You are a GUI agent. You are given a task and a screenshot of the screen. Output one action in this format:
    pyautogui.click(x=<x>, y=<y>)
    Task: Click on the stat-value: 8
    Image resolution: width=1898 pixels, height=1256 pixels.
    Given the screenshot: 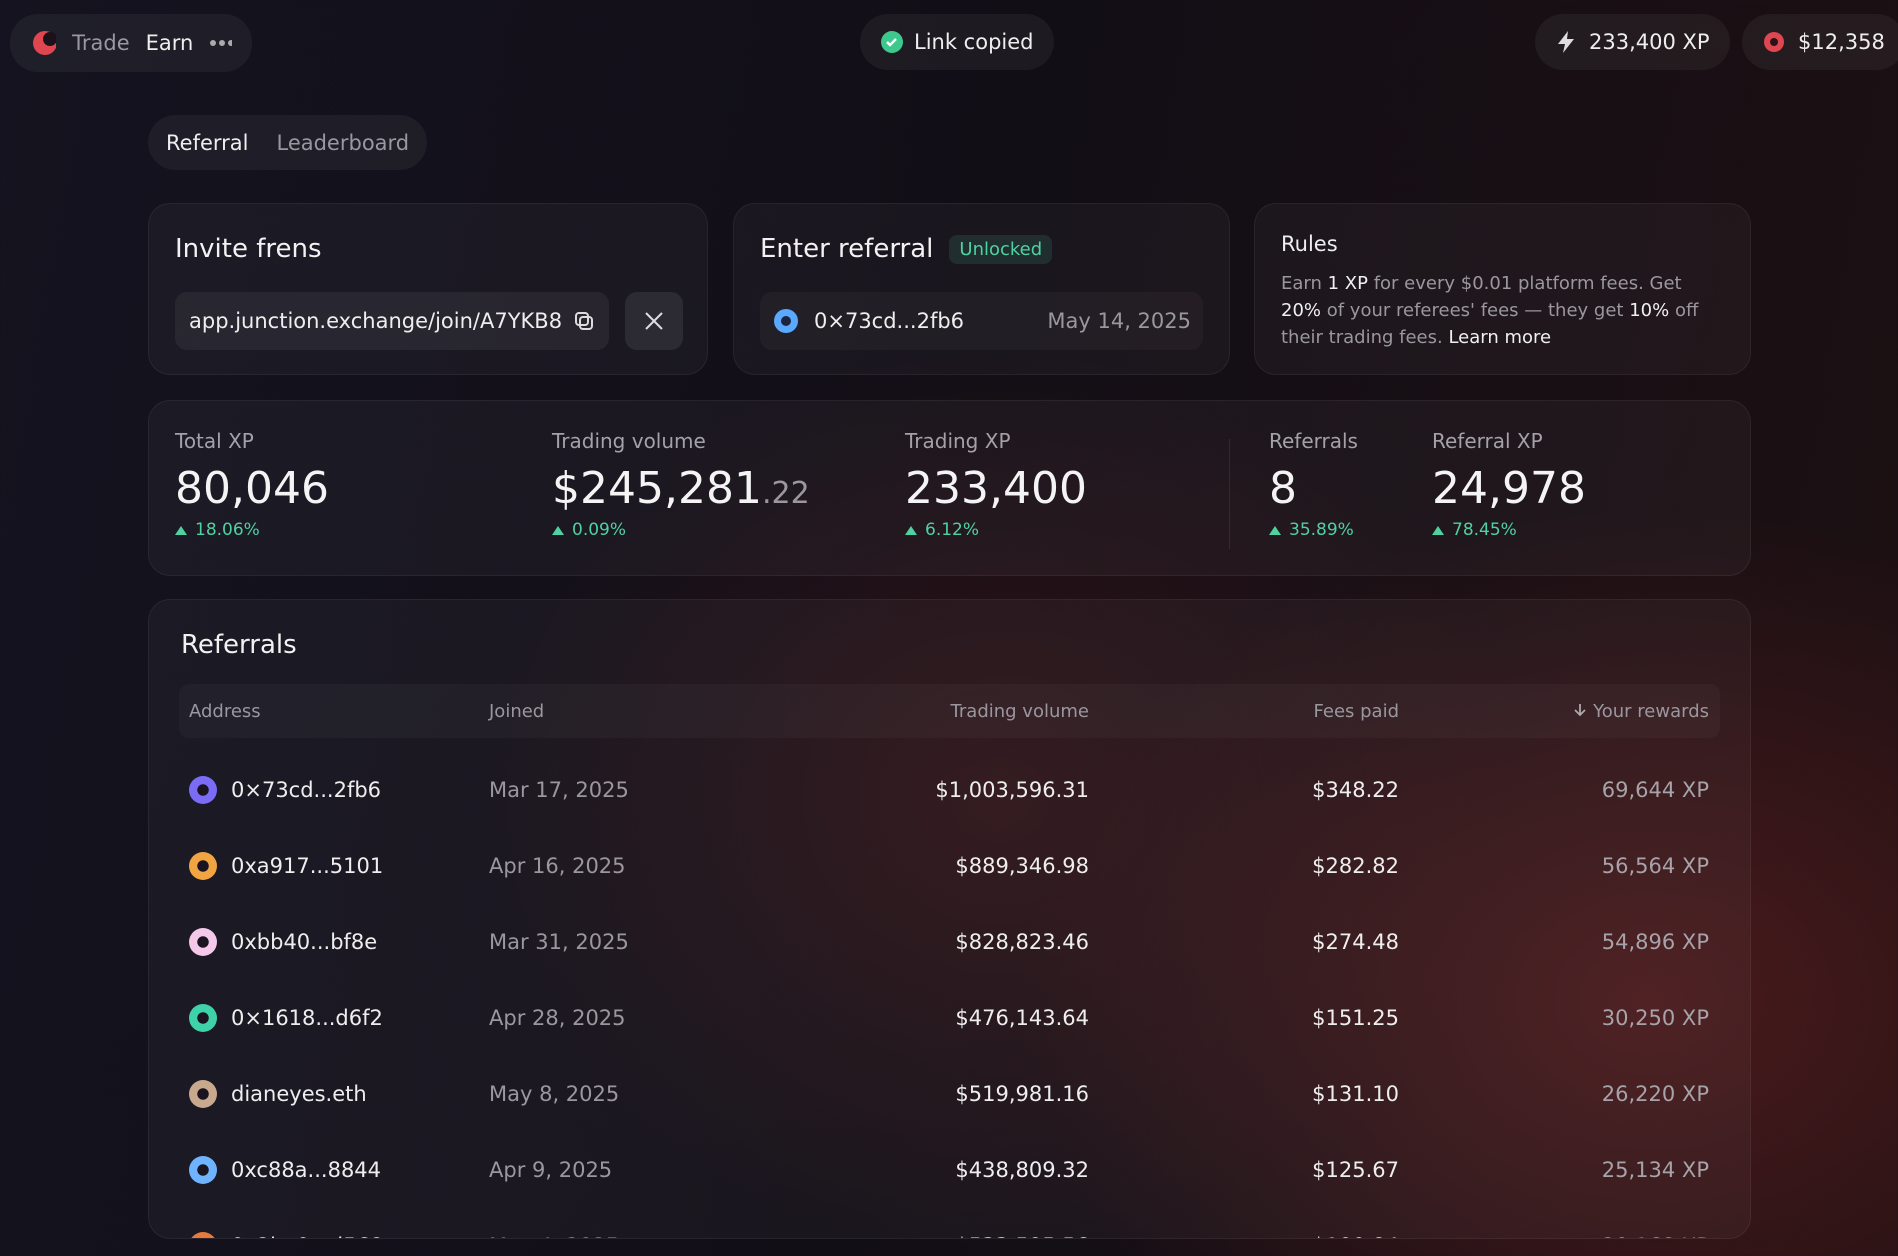 What is the action you would take?
    pyautogui.click(x=1313, y=488)
    